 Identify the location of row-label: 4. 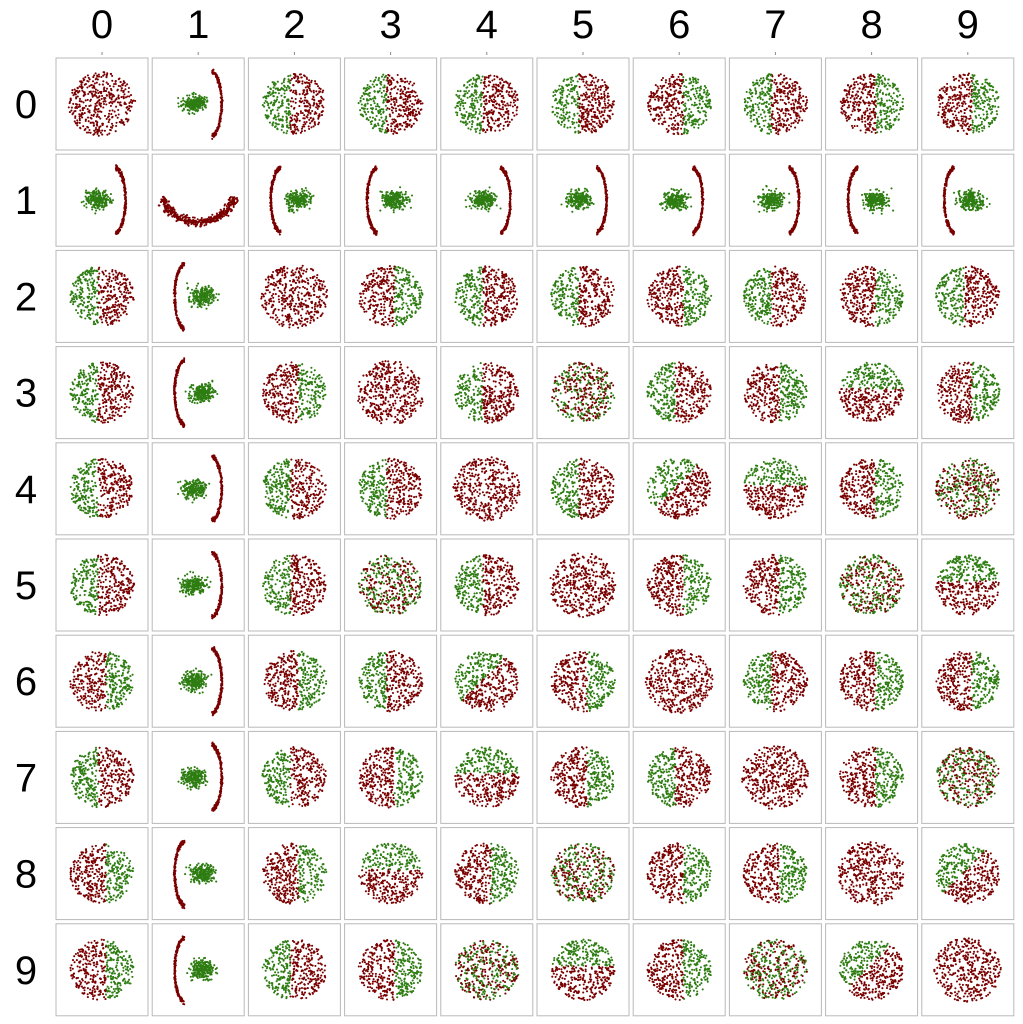
(26, 490).